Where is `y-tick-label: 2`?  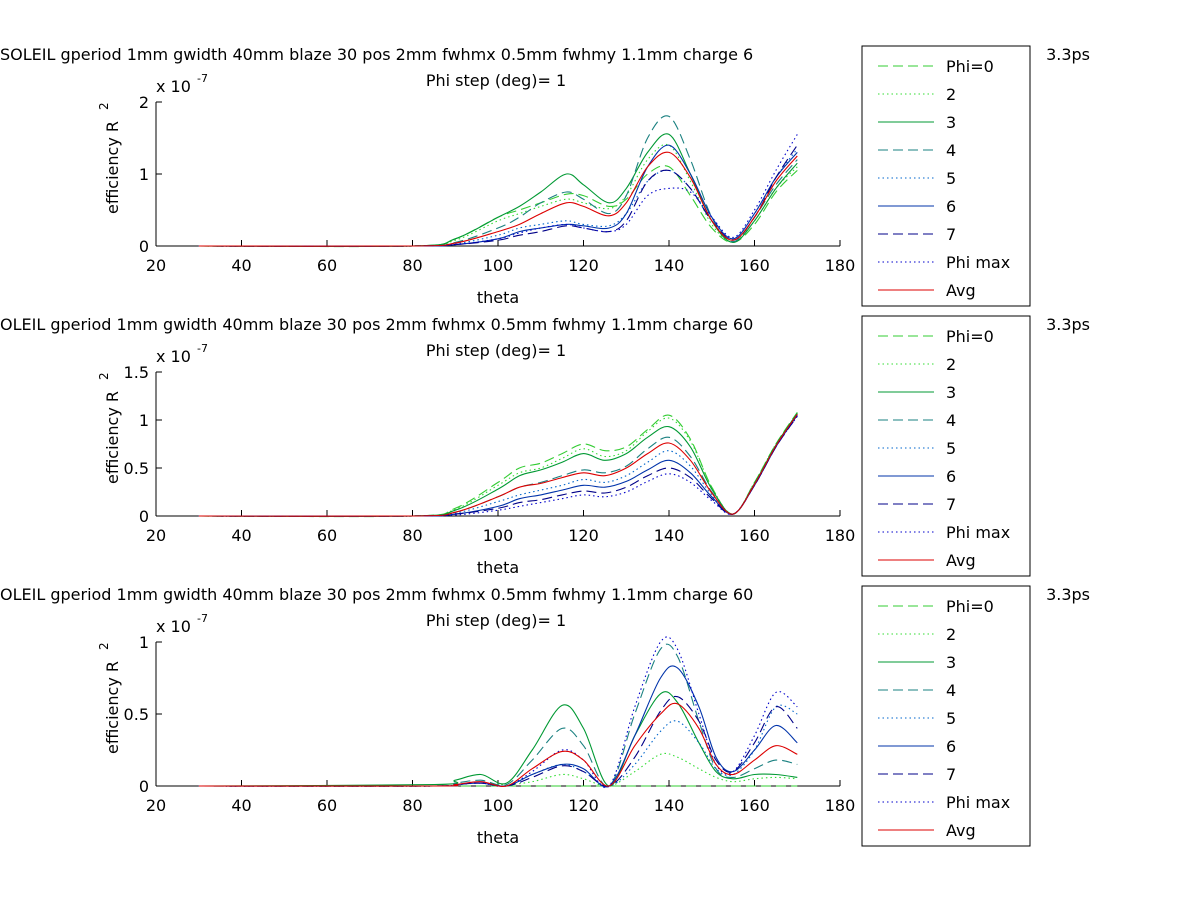
y-tick-label: 2 is located at coordinates (144, 102).